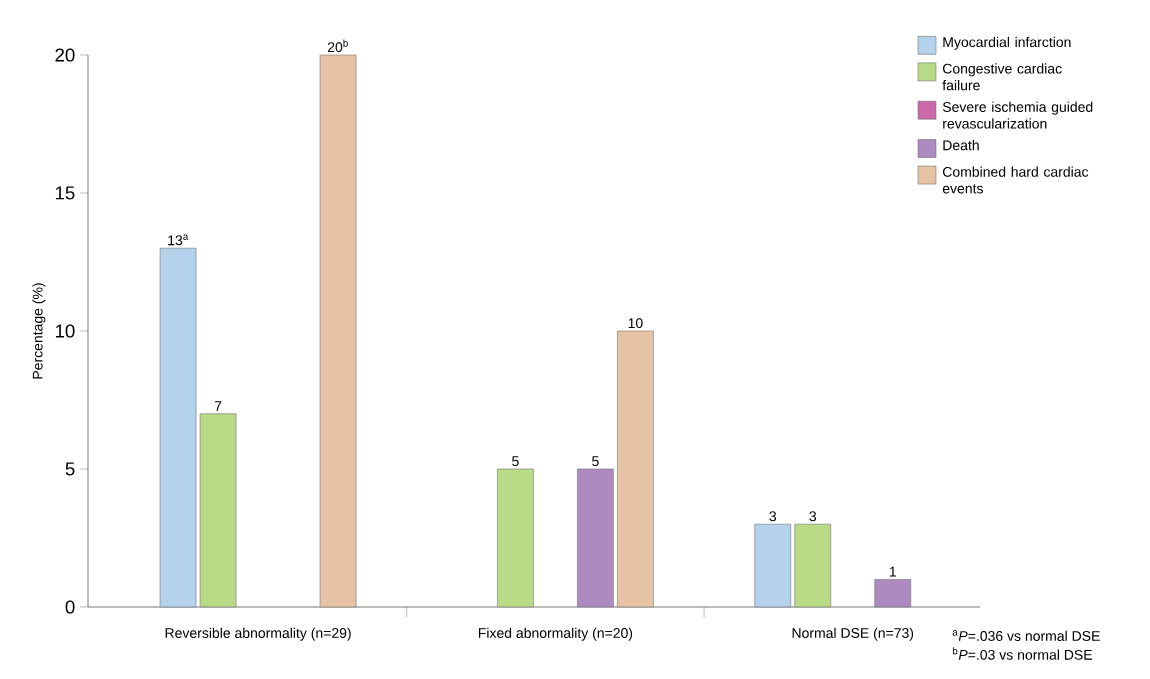 This screenshot has height=679, width=1150. I want to click on data-label: 7, so click(218, 406).